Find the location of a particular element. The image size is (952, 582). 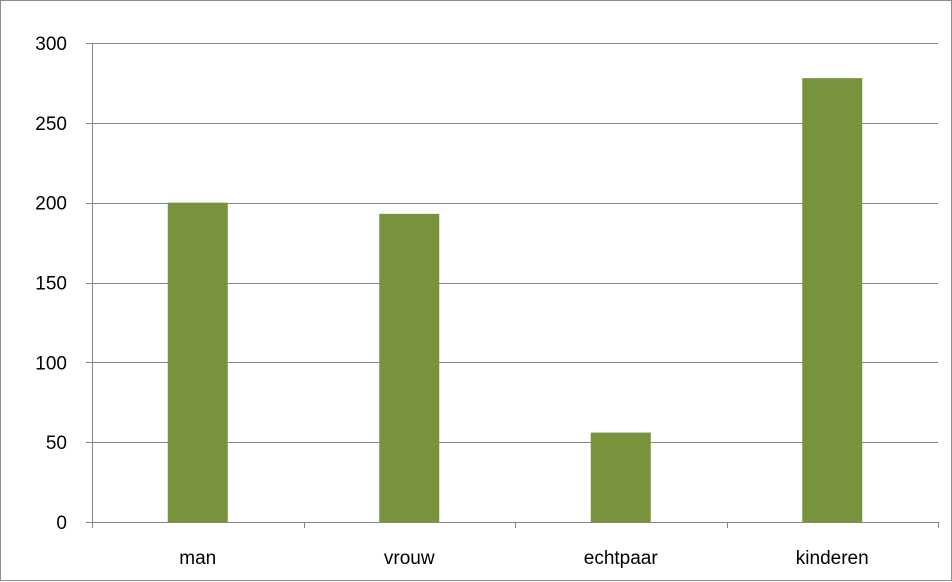

y-tick-label: 250 is located at coordinates (51, 124).